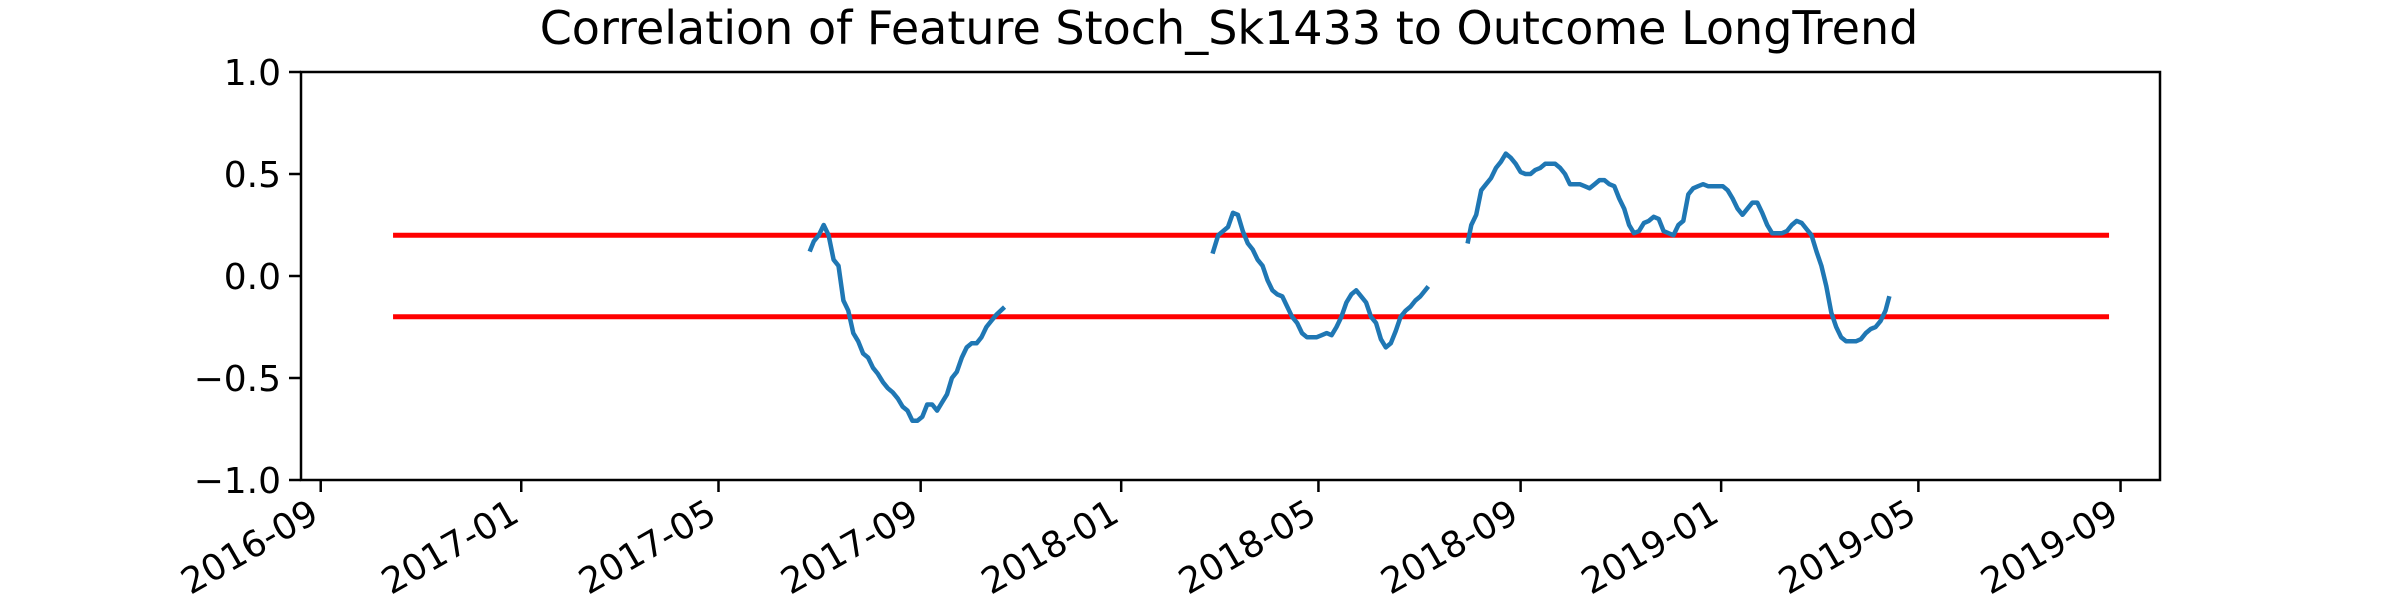  What do you see at coordinates (252, 277) in the screenshot?
I see `y-tick-label: 0.0` at bounding box center [252, 277].